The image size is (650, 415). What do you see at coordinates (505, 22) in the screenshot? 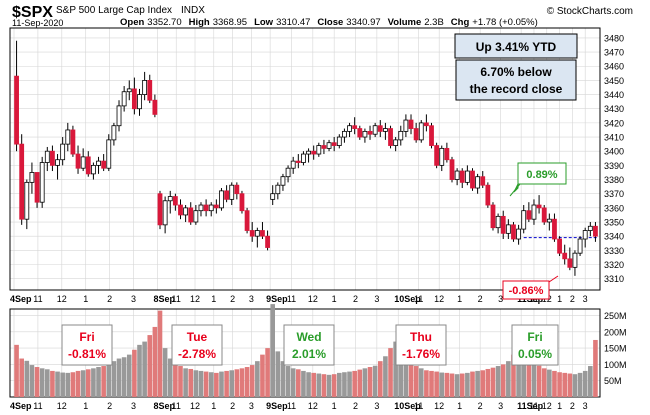
I see `chg-value: +1.78 (+0.05%)` at bounding box center [505, 22].